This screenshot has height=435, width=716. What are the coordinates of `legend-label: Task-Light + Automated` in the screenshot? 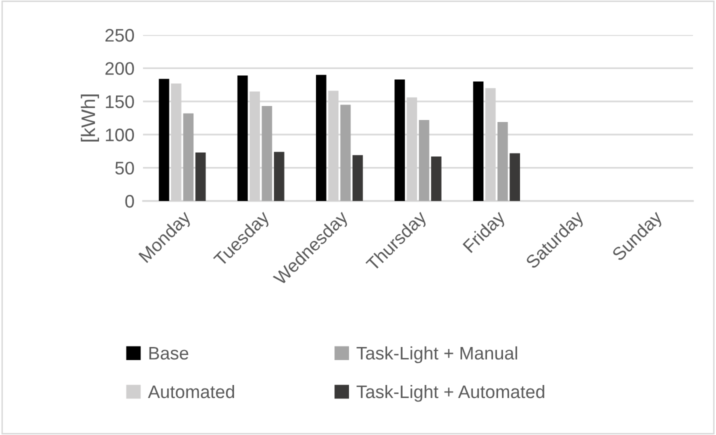 It's located at (450, 393).